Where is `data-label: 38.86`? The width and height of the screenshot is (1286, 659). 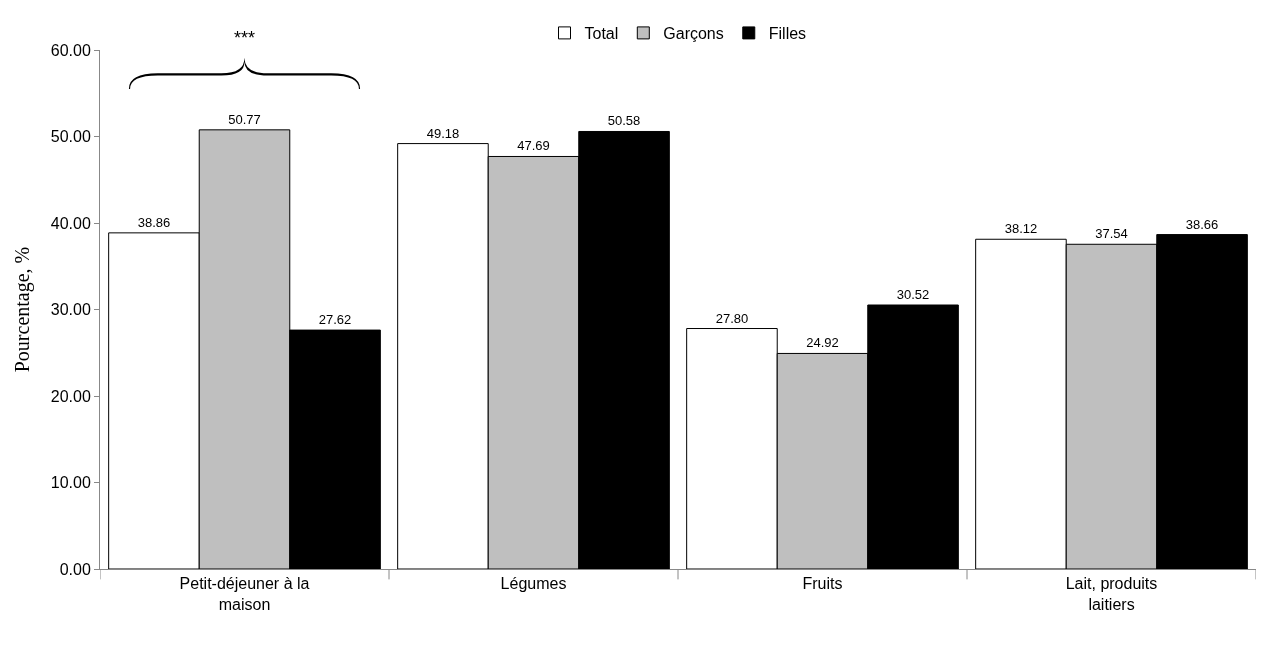
data-label: 38.86 is located at coordinates (154, 222).